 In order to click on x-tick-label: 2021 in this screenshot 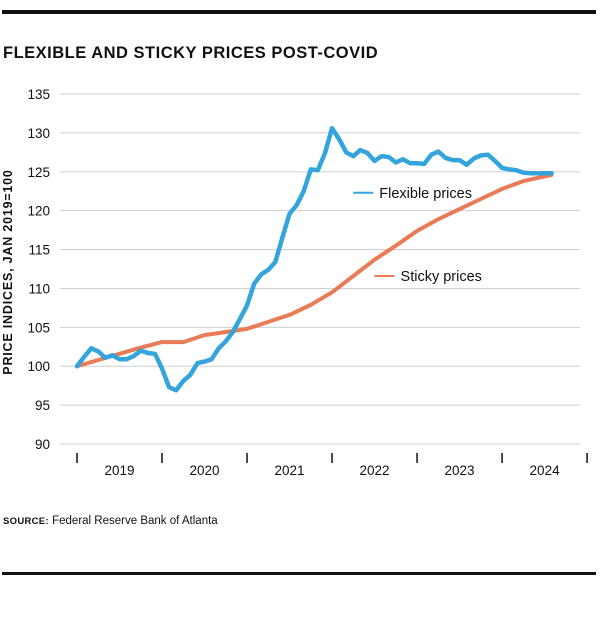, I will do `click(290, 470)`.